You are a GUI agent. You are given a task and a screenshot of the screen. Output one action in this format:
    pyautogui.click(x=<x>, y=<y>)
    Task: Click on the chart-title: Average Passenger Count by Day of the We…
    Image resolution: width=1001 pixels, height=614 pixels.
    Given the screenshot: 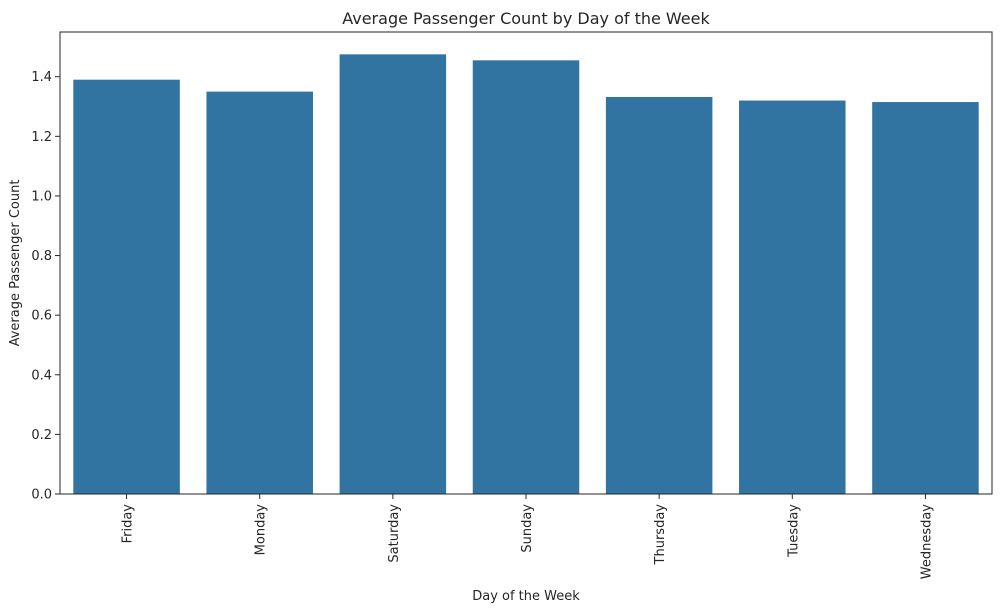 What is the action you would take?
    pyautogui.click(x=526, y=18)
    